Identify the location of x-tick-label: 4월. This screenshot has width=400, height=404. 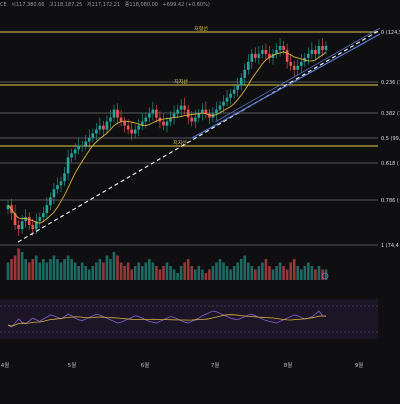
(5, 365).